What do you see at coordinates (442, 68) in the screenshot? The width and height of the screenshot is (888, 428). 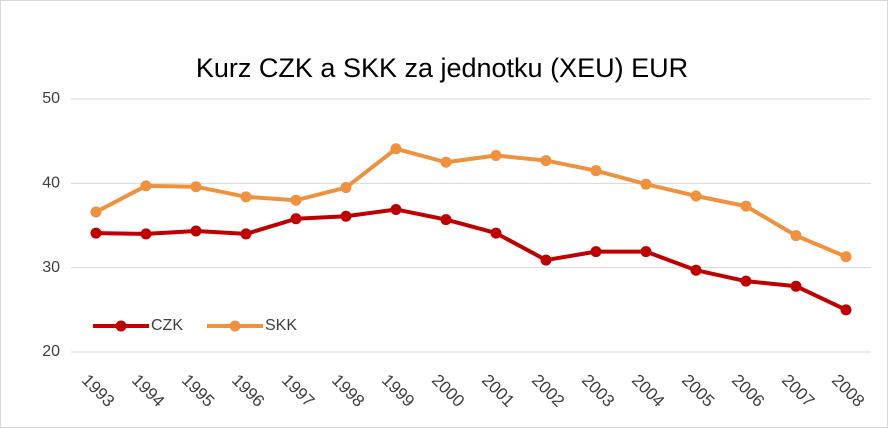 I see `chart-title: Kurz CZK a SKK za jednotku (XEU) EUR` at bounding box center [442, 68].